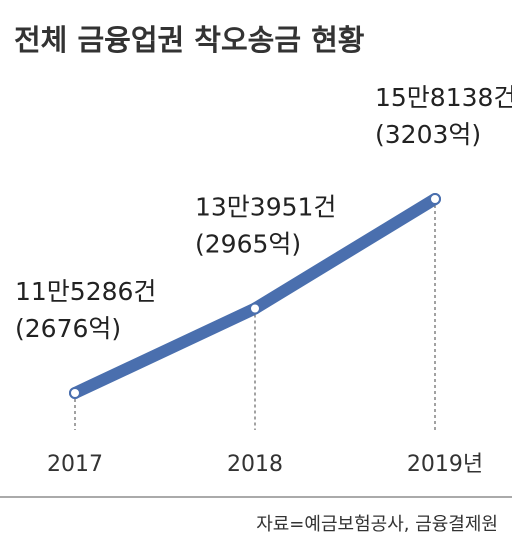 This screenshot has height=555, width=512. What do you see at coordinates (75, 464) in the screenshot?
I see `x-tick-label: 2017` at bounding box center [75, 464].